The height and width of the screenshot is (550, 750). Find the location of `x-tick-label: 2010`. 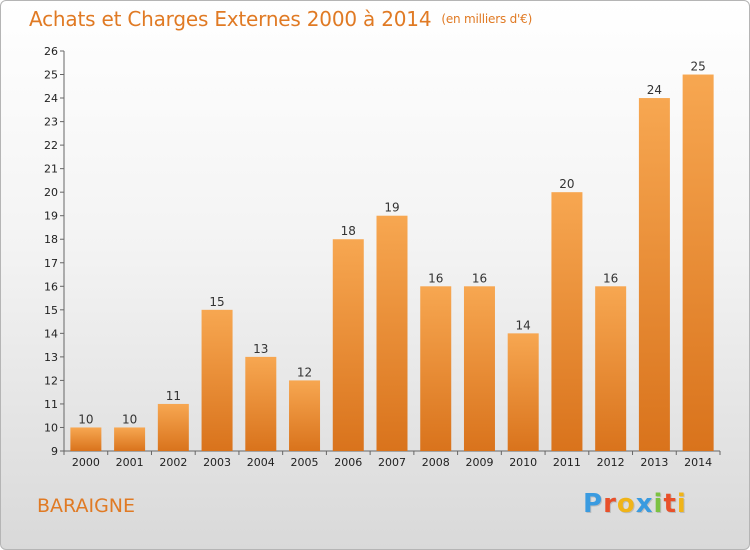

x-tick-label: 2010 is located at coordinates (523, 462).